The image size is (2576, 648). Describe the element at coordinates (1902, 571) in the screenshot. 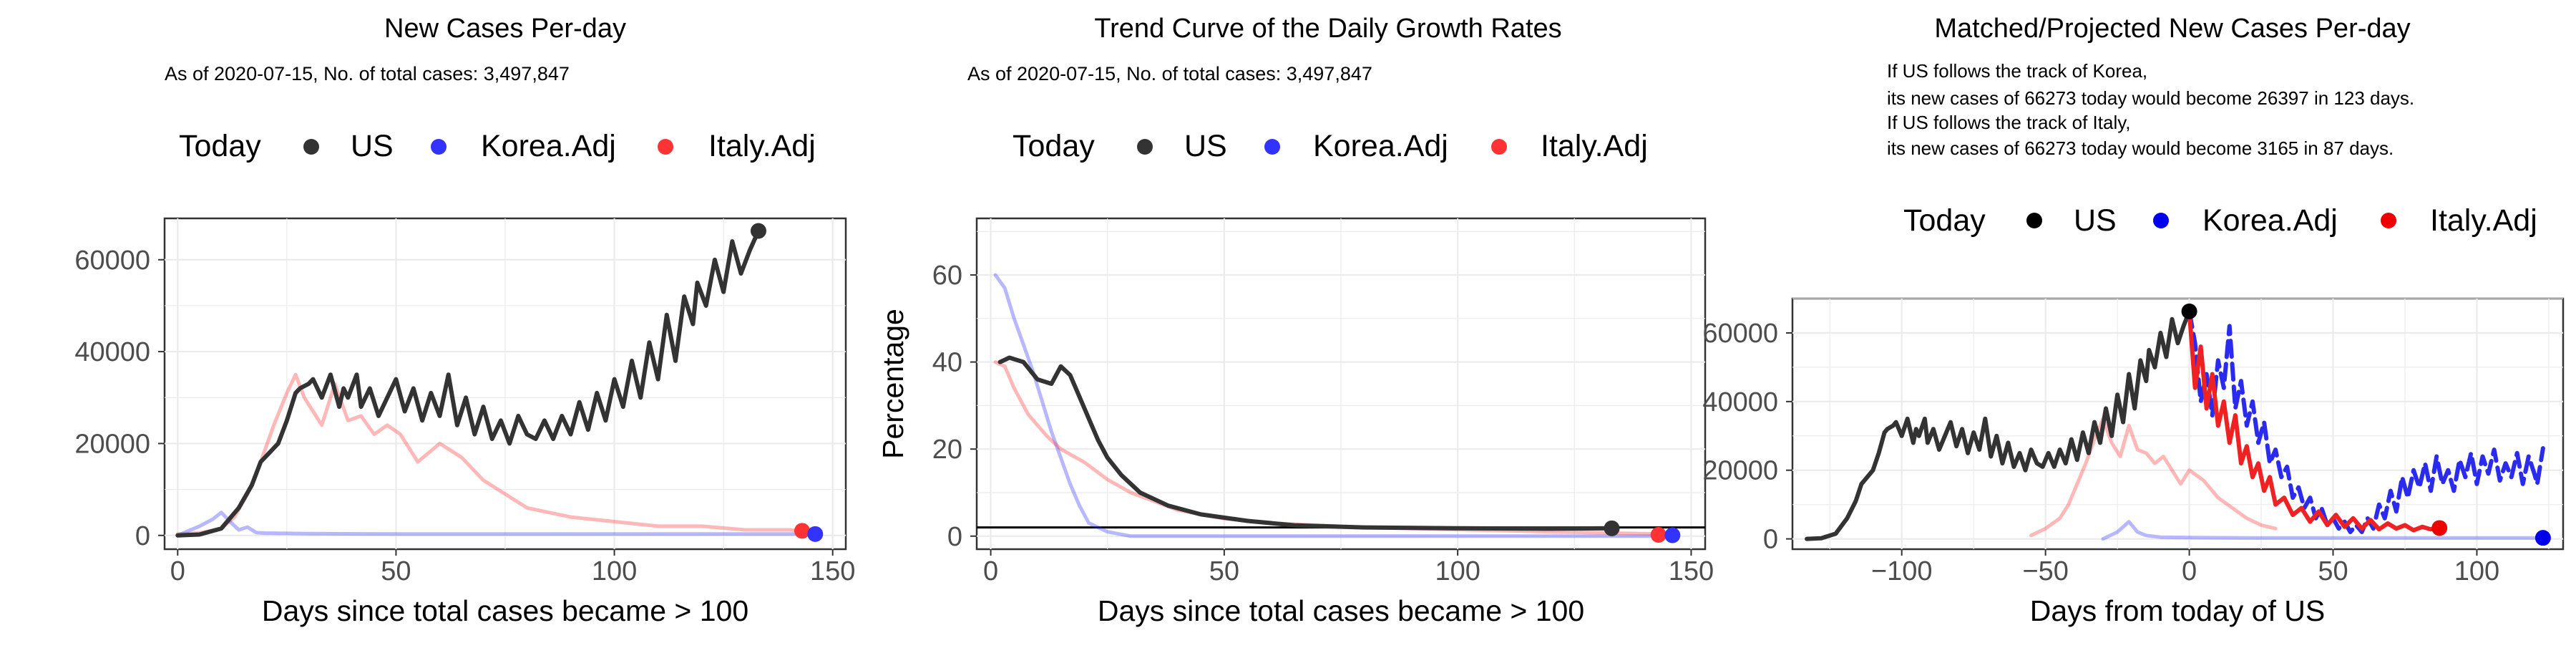

I see `x-tick-label: −100` at that location.